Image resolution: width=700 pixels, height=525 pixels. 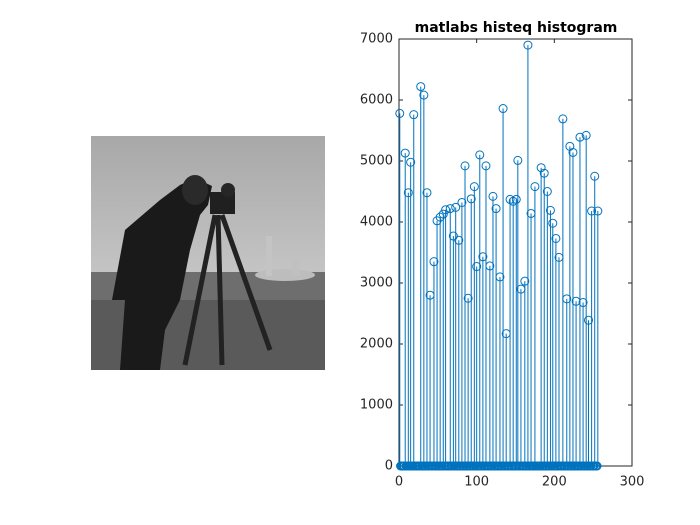 I want to click on x-tick-label: 100, so click(x=476, y=482).